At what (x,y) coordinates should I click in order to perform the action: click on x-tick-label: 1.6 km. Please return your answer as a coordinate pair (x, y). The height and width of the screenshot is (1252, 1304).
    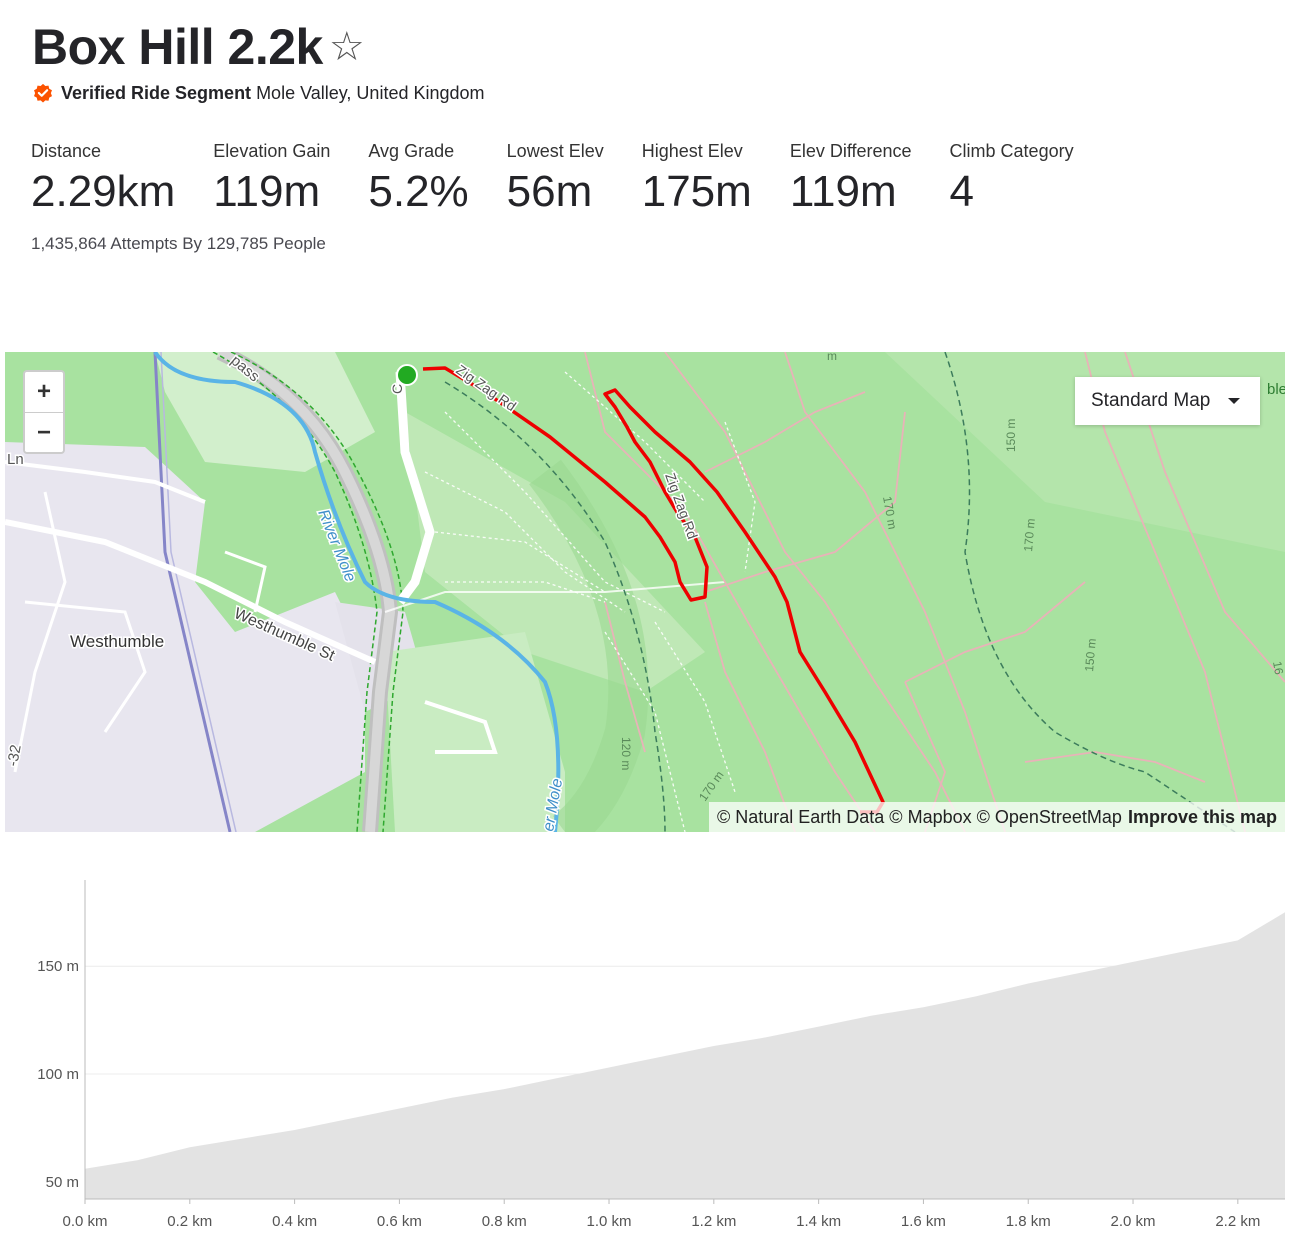
    Looking at the image, I should click on (923, 1221).